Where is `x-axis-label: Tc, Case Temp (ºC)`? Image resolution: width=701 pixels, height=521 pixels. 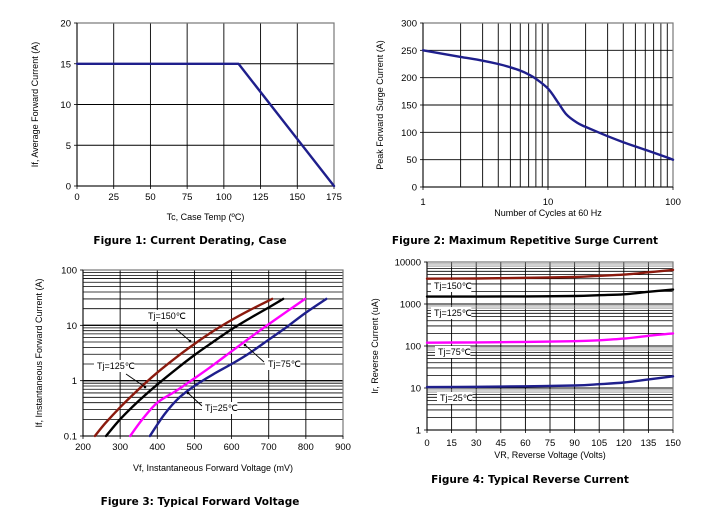
x-axis-label: Tc, Case Temp (ºC) is located at coordinates (206, 217).